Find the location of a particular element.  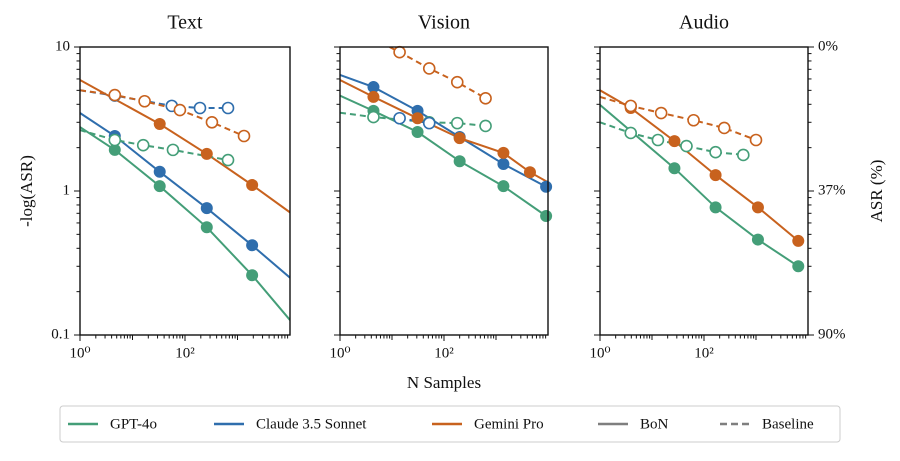

panel-title: Text is located at coordinates (185, 23).